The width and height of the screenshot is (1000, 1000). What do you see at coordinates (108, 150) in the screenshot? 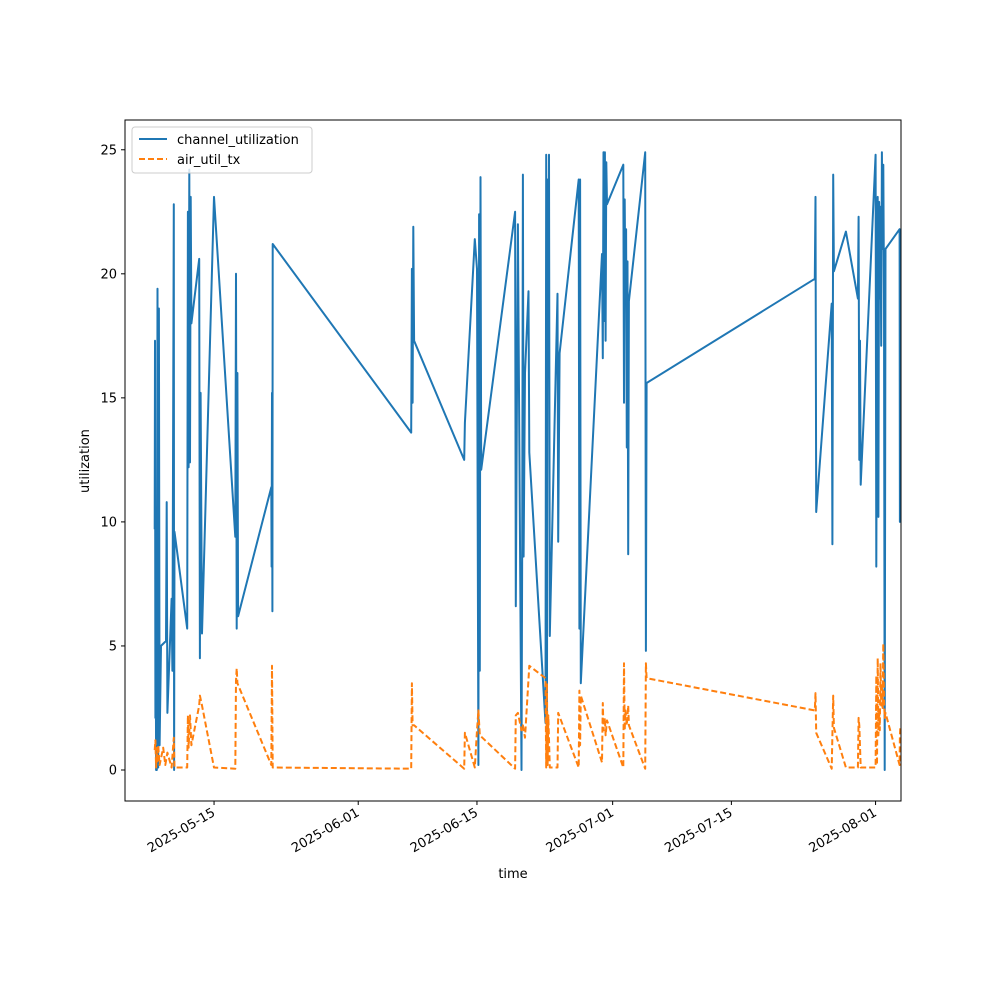
I see `y-tick-label: 25` at bounding box center [108, 150].